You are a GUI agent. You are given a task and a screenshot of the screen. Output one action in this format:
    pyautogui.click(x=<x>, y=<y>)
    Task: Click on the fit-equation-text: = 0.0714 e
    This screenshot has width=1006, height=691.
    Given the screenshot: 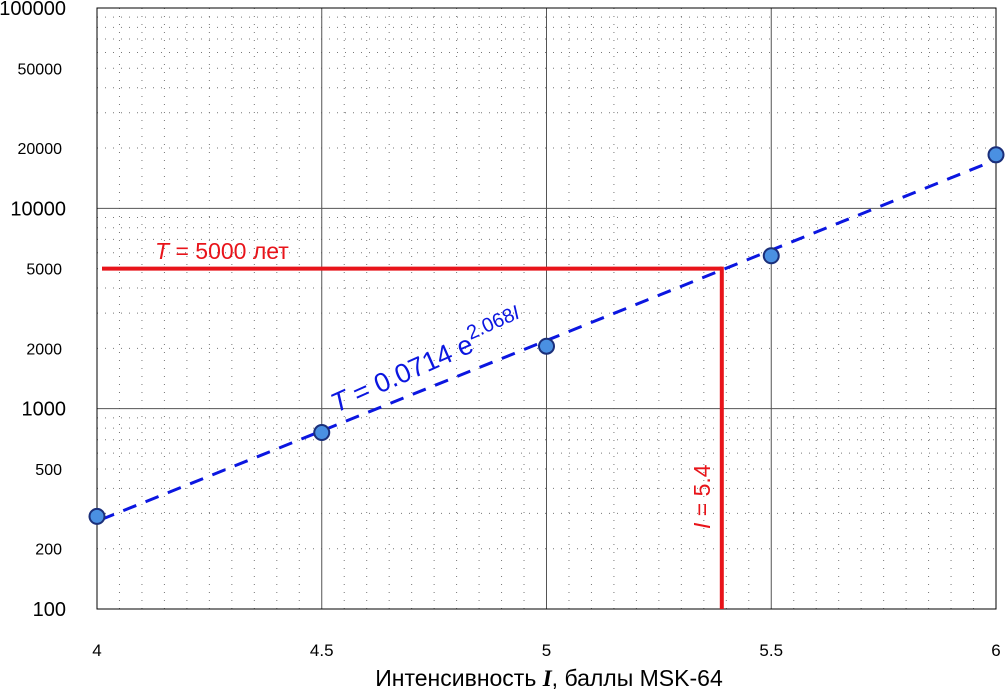 What is the action you would take?
    pyautogui.click(x=409, y=370)
    